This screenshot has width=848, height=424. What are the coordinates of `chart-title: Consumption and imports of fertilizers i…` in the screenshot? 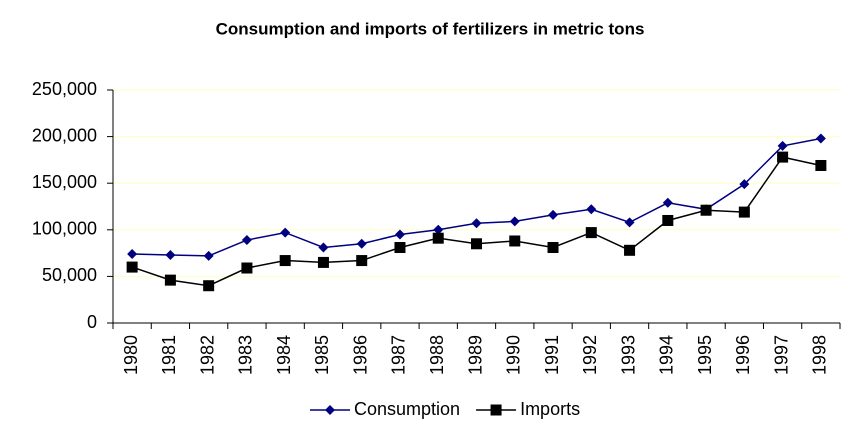 It's located at (430, 28).